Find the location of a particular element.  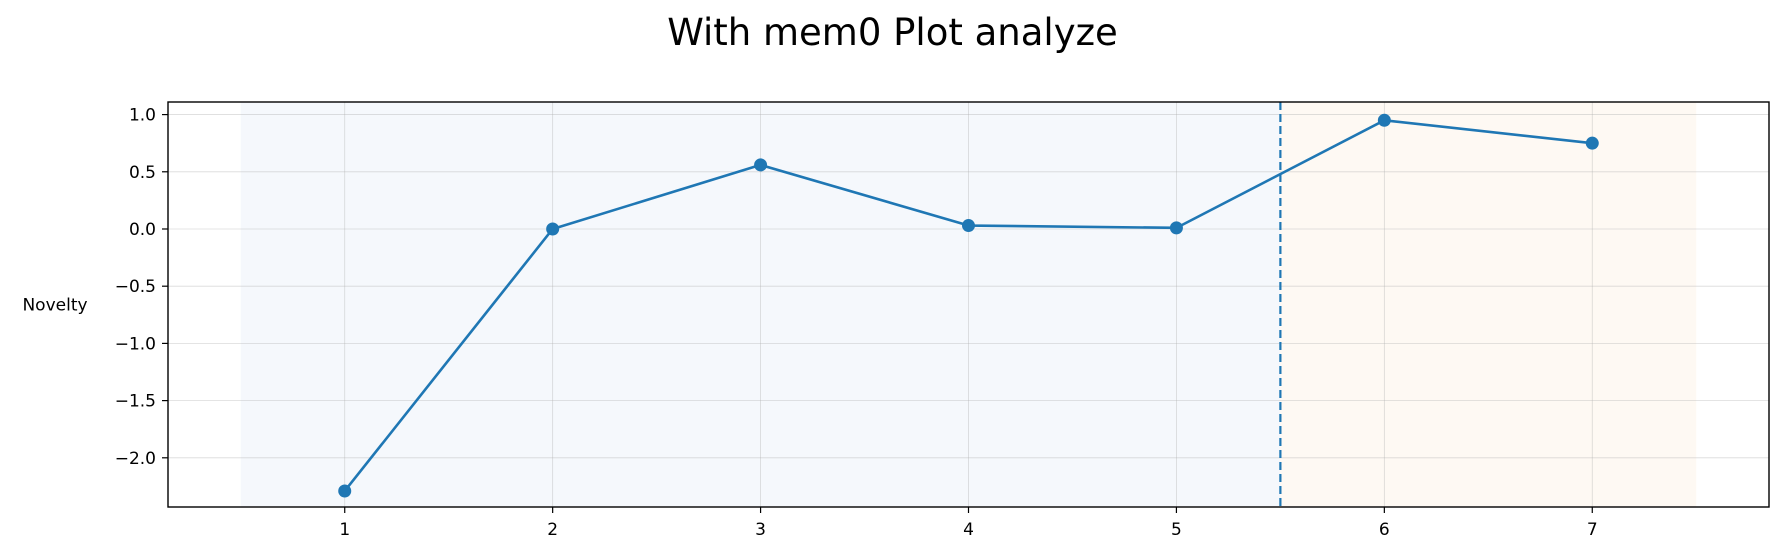

x-tick-label: 1 is located at coordinates (344, 530).